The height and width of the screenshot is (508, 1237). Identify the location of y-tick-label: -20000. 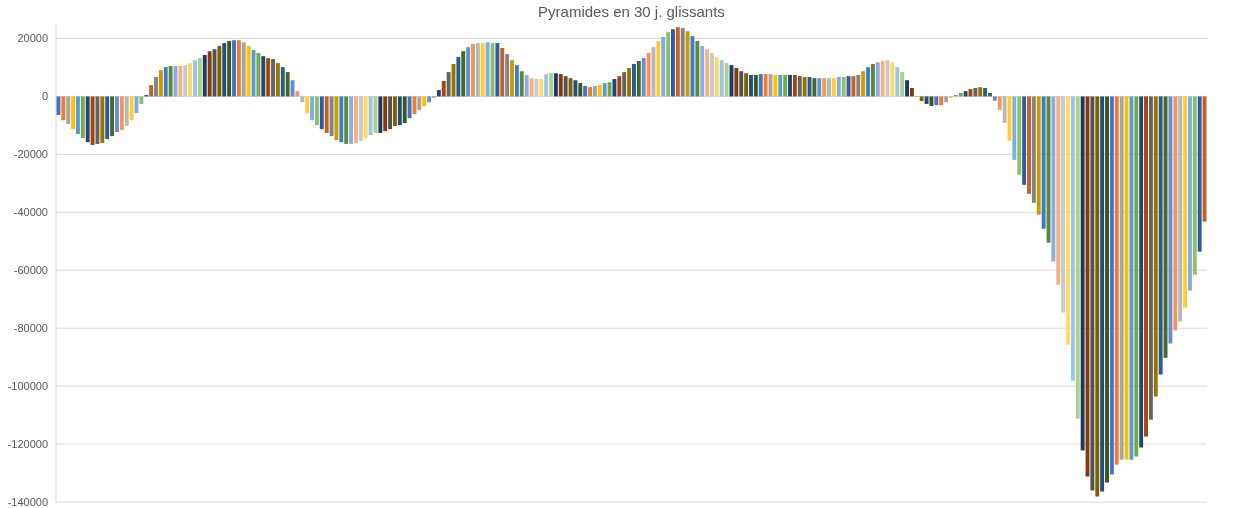
(30, 154).